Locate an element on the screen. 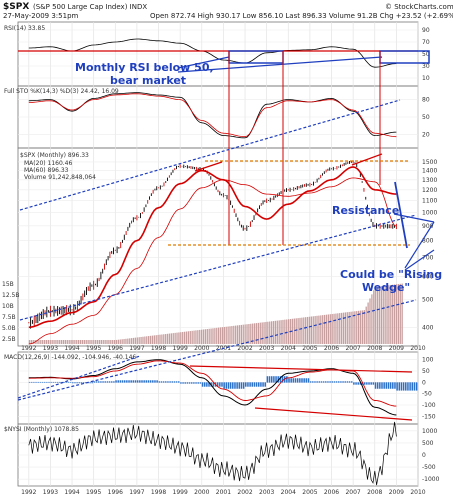  resistance-label: Resistance is located at coordinates (365, 210).